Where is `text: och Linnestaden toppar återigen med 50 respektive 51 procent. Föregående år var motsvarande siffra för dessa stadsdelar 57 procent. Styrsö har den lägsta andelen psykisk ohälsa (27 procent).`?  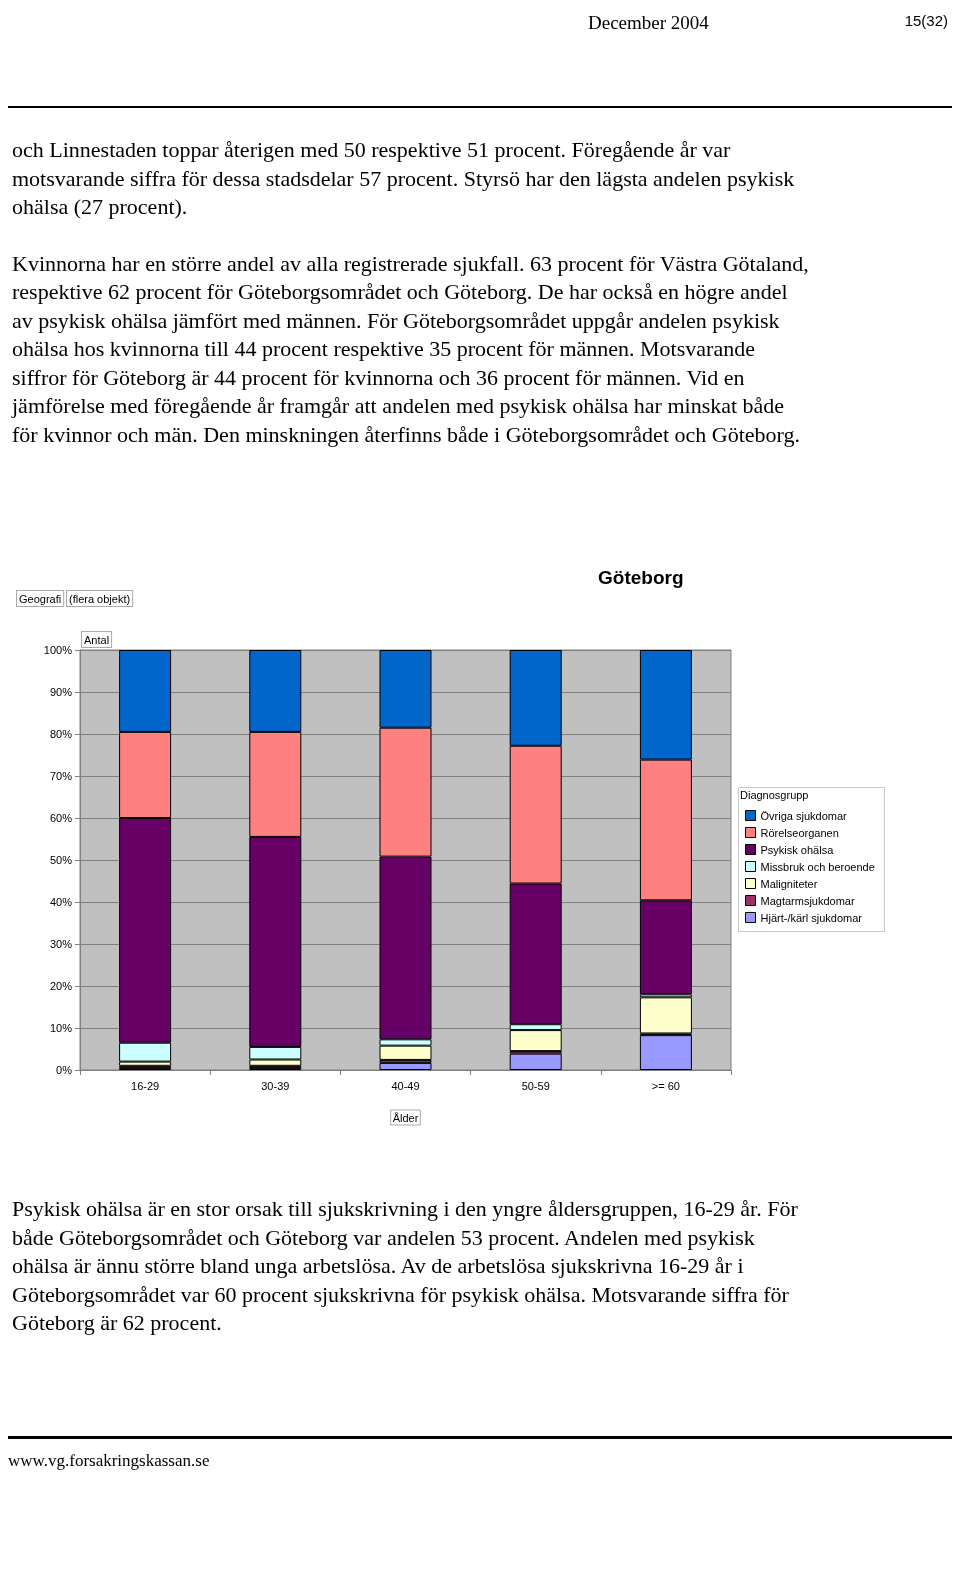
text: och Linnestaden toppar återigen med 50 respektive 51 procent. Föregående år var motsvarande siffra för dessa stadsdelar 57 procent. Styrsö har den lägsta andelen psykisk ohälsa (27 procent). is located at coordinates (404, 178).